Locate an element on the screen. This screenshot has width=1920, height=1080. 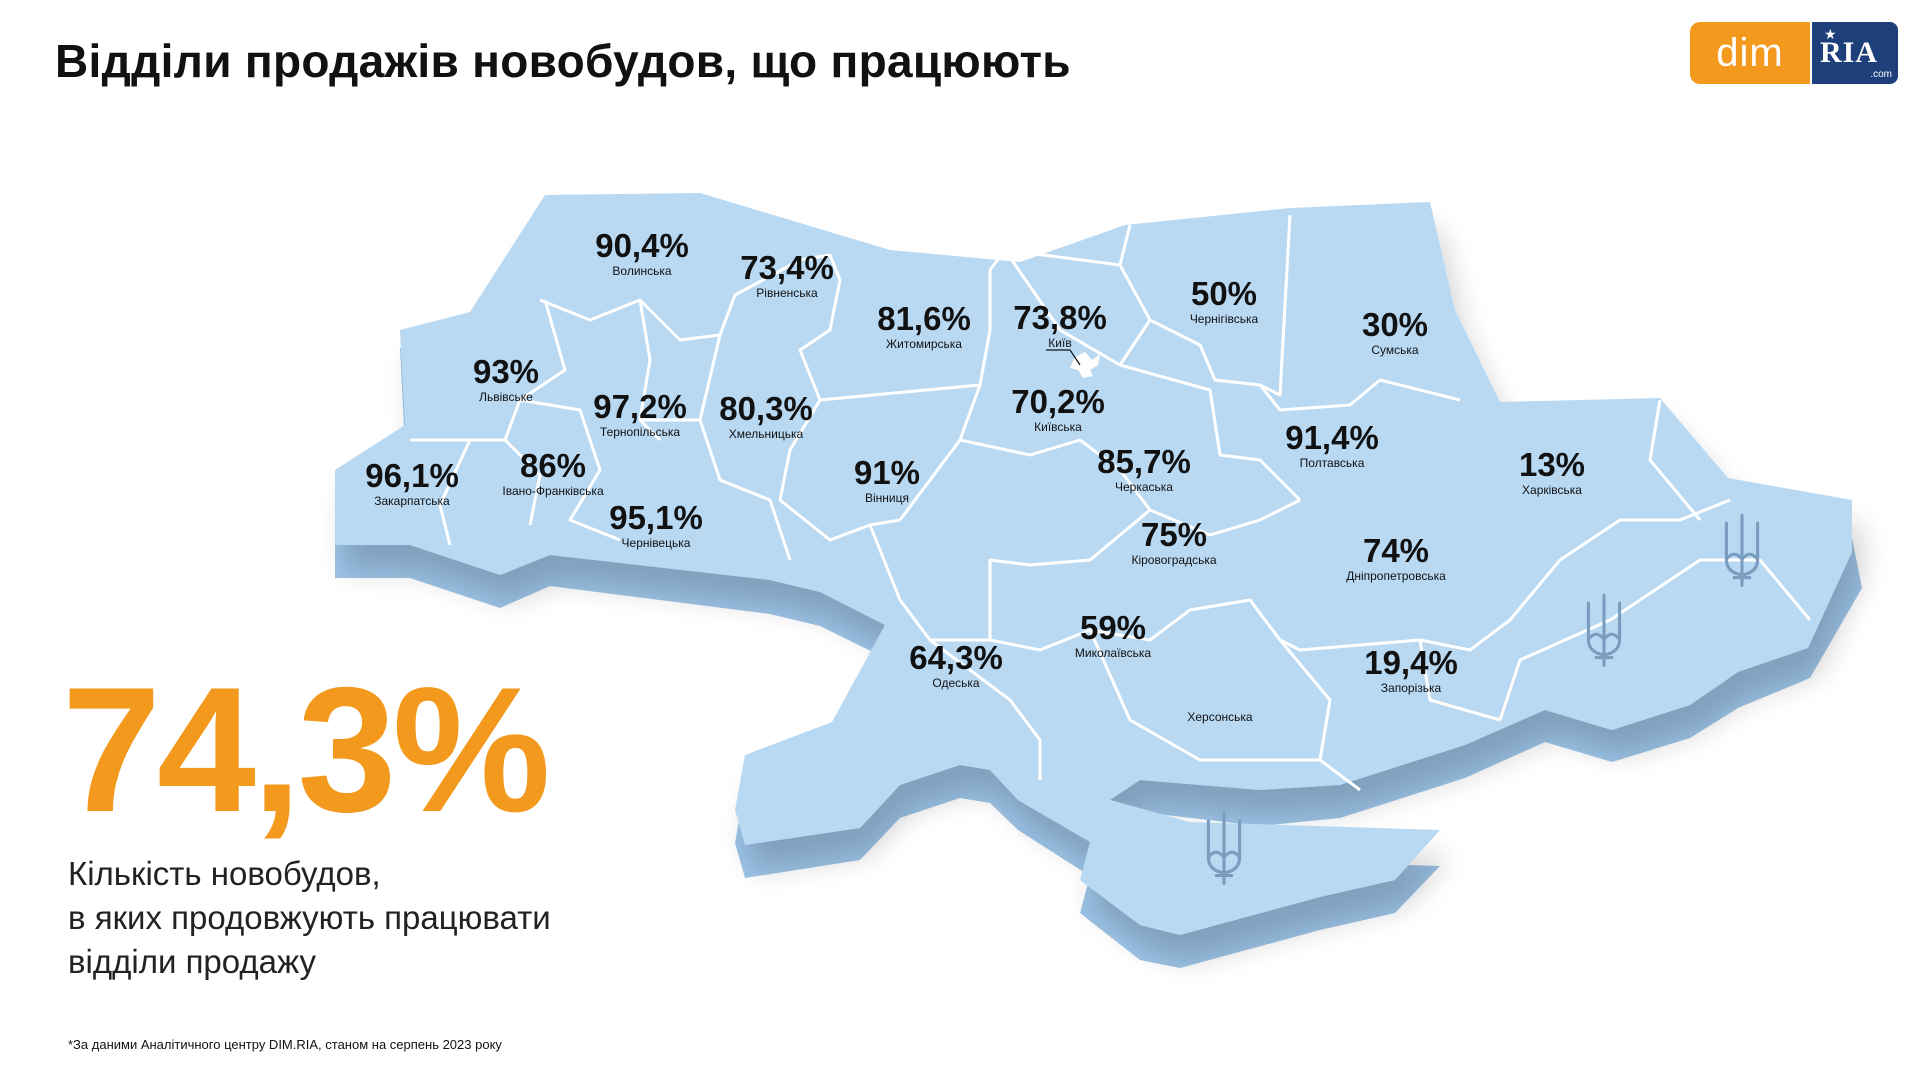
caption-line: відділи продажу is located at coordinates (192, 961).